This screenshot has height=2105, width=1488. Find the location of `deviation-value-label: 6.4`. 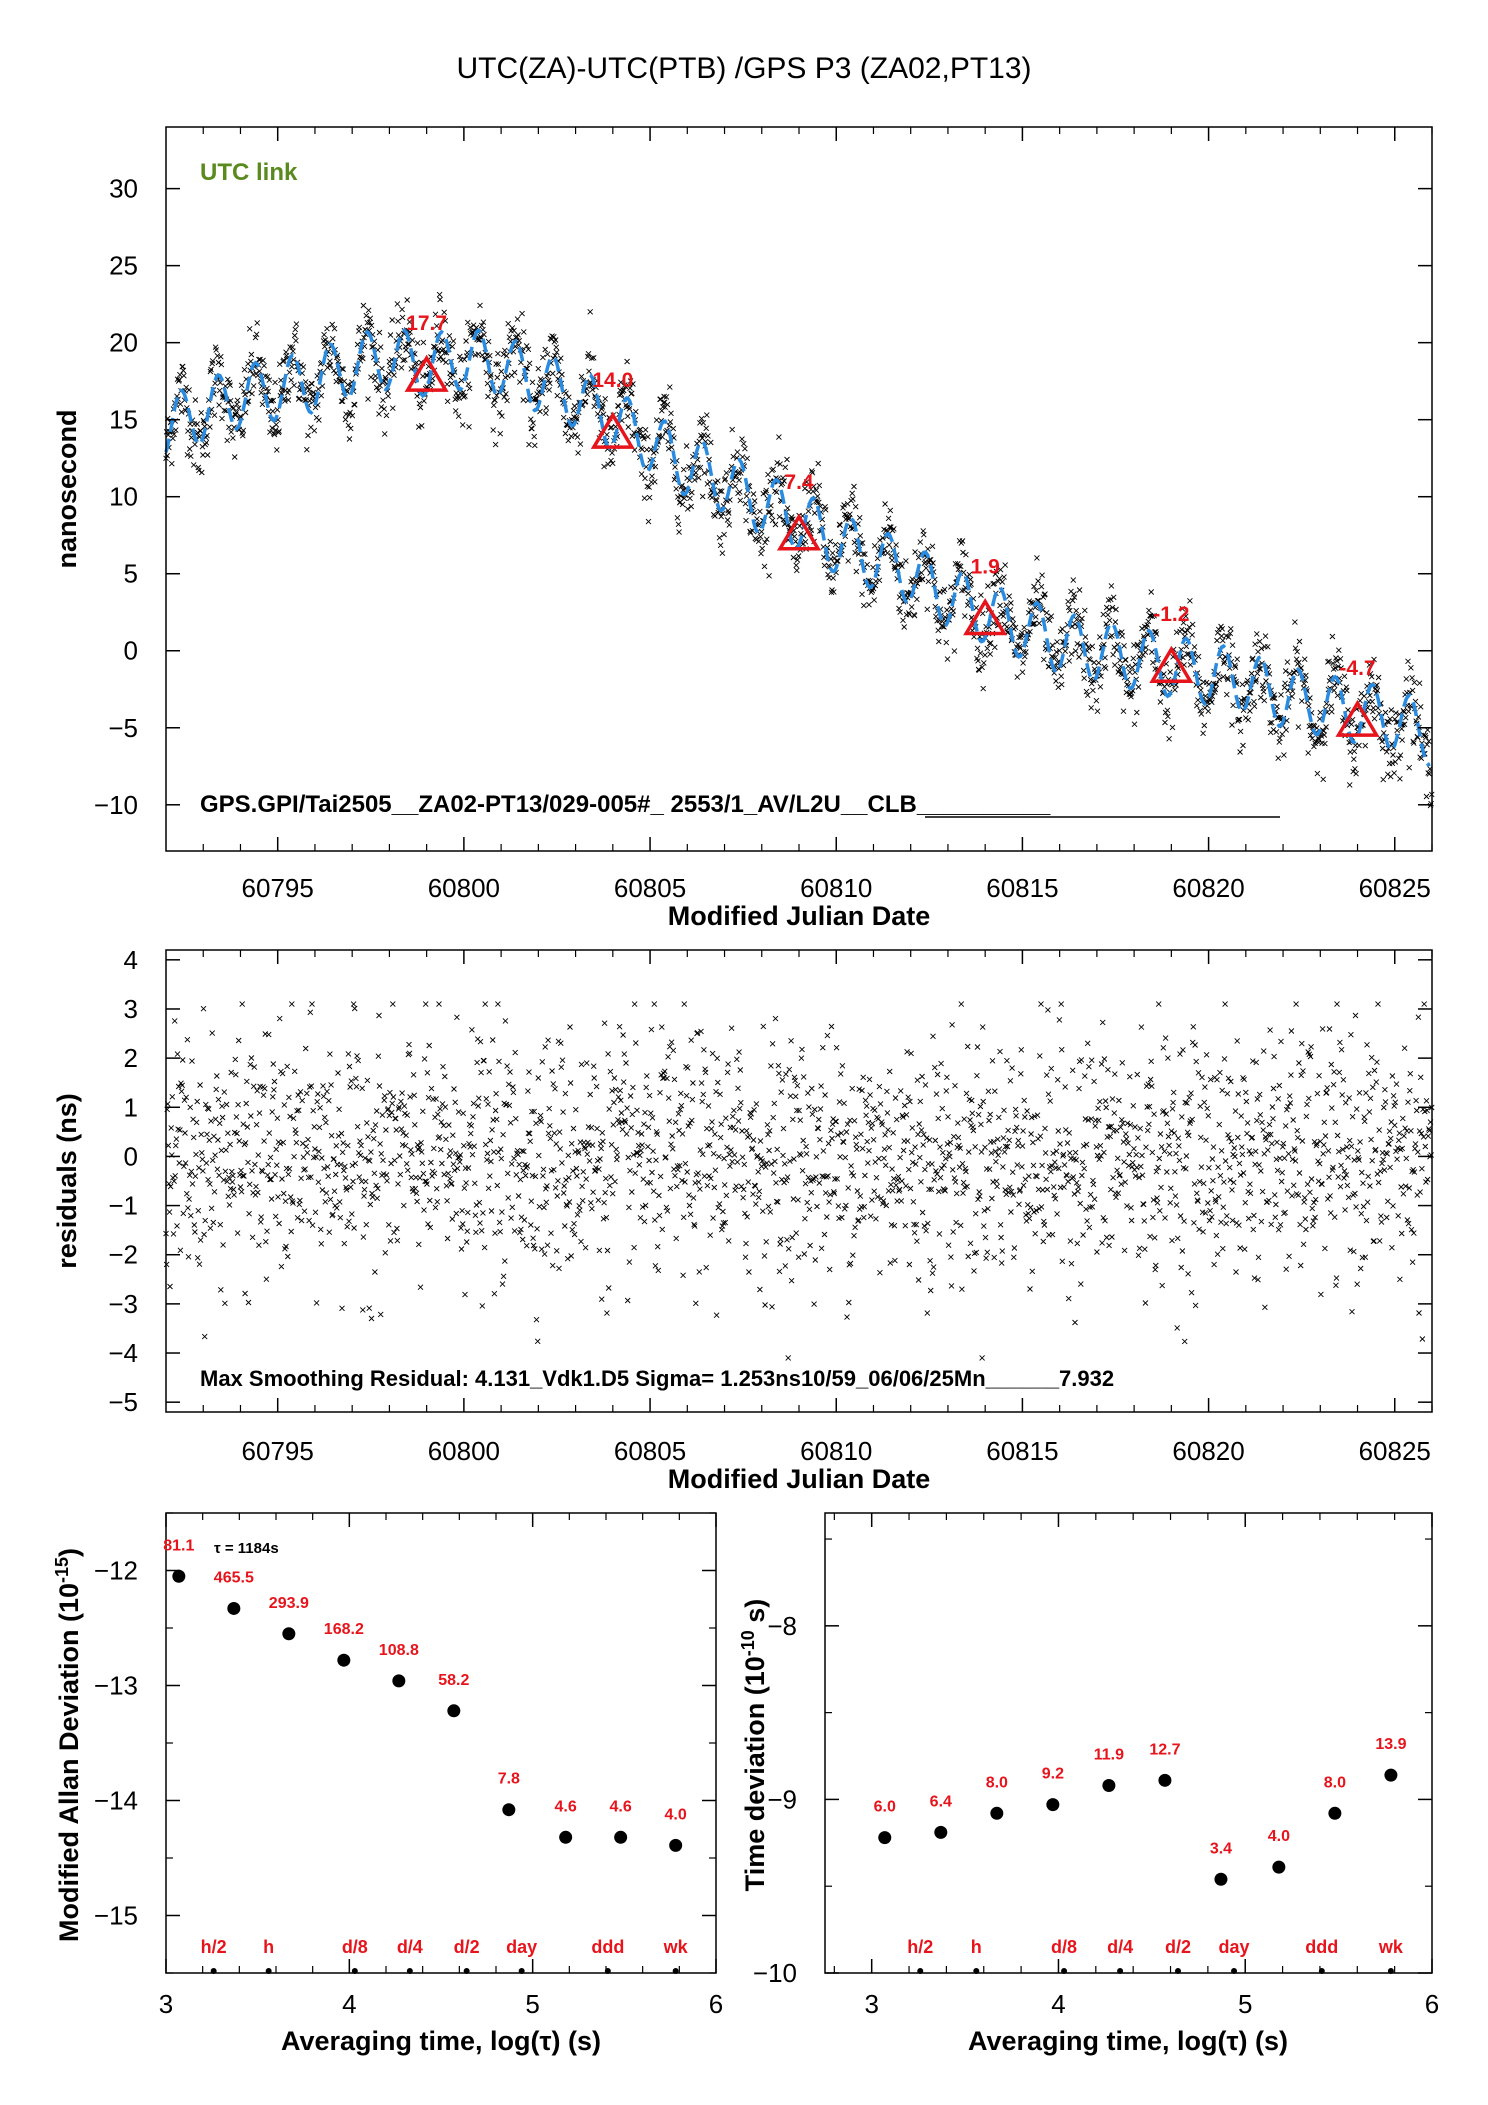

deviation-value-label: 6.4 is located at coordinates (941, 1801).